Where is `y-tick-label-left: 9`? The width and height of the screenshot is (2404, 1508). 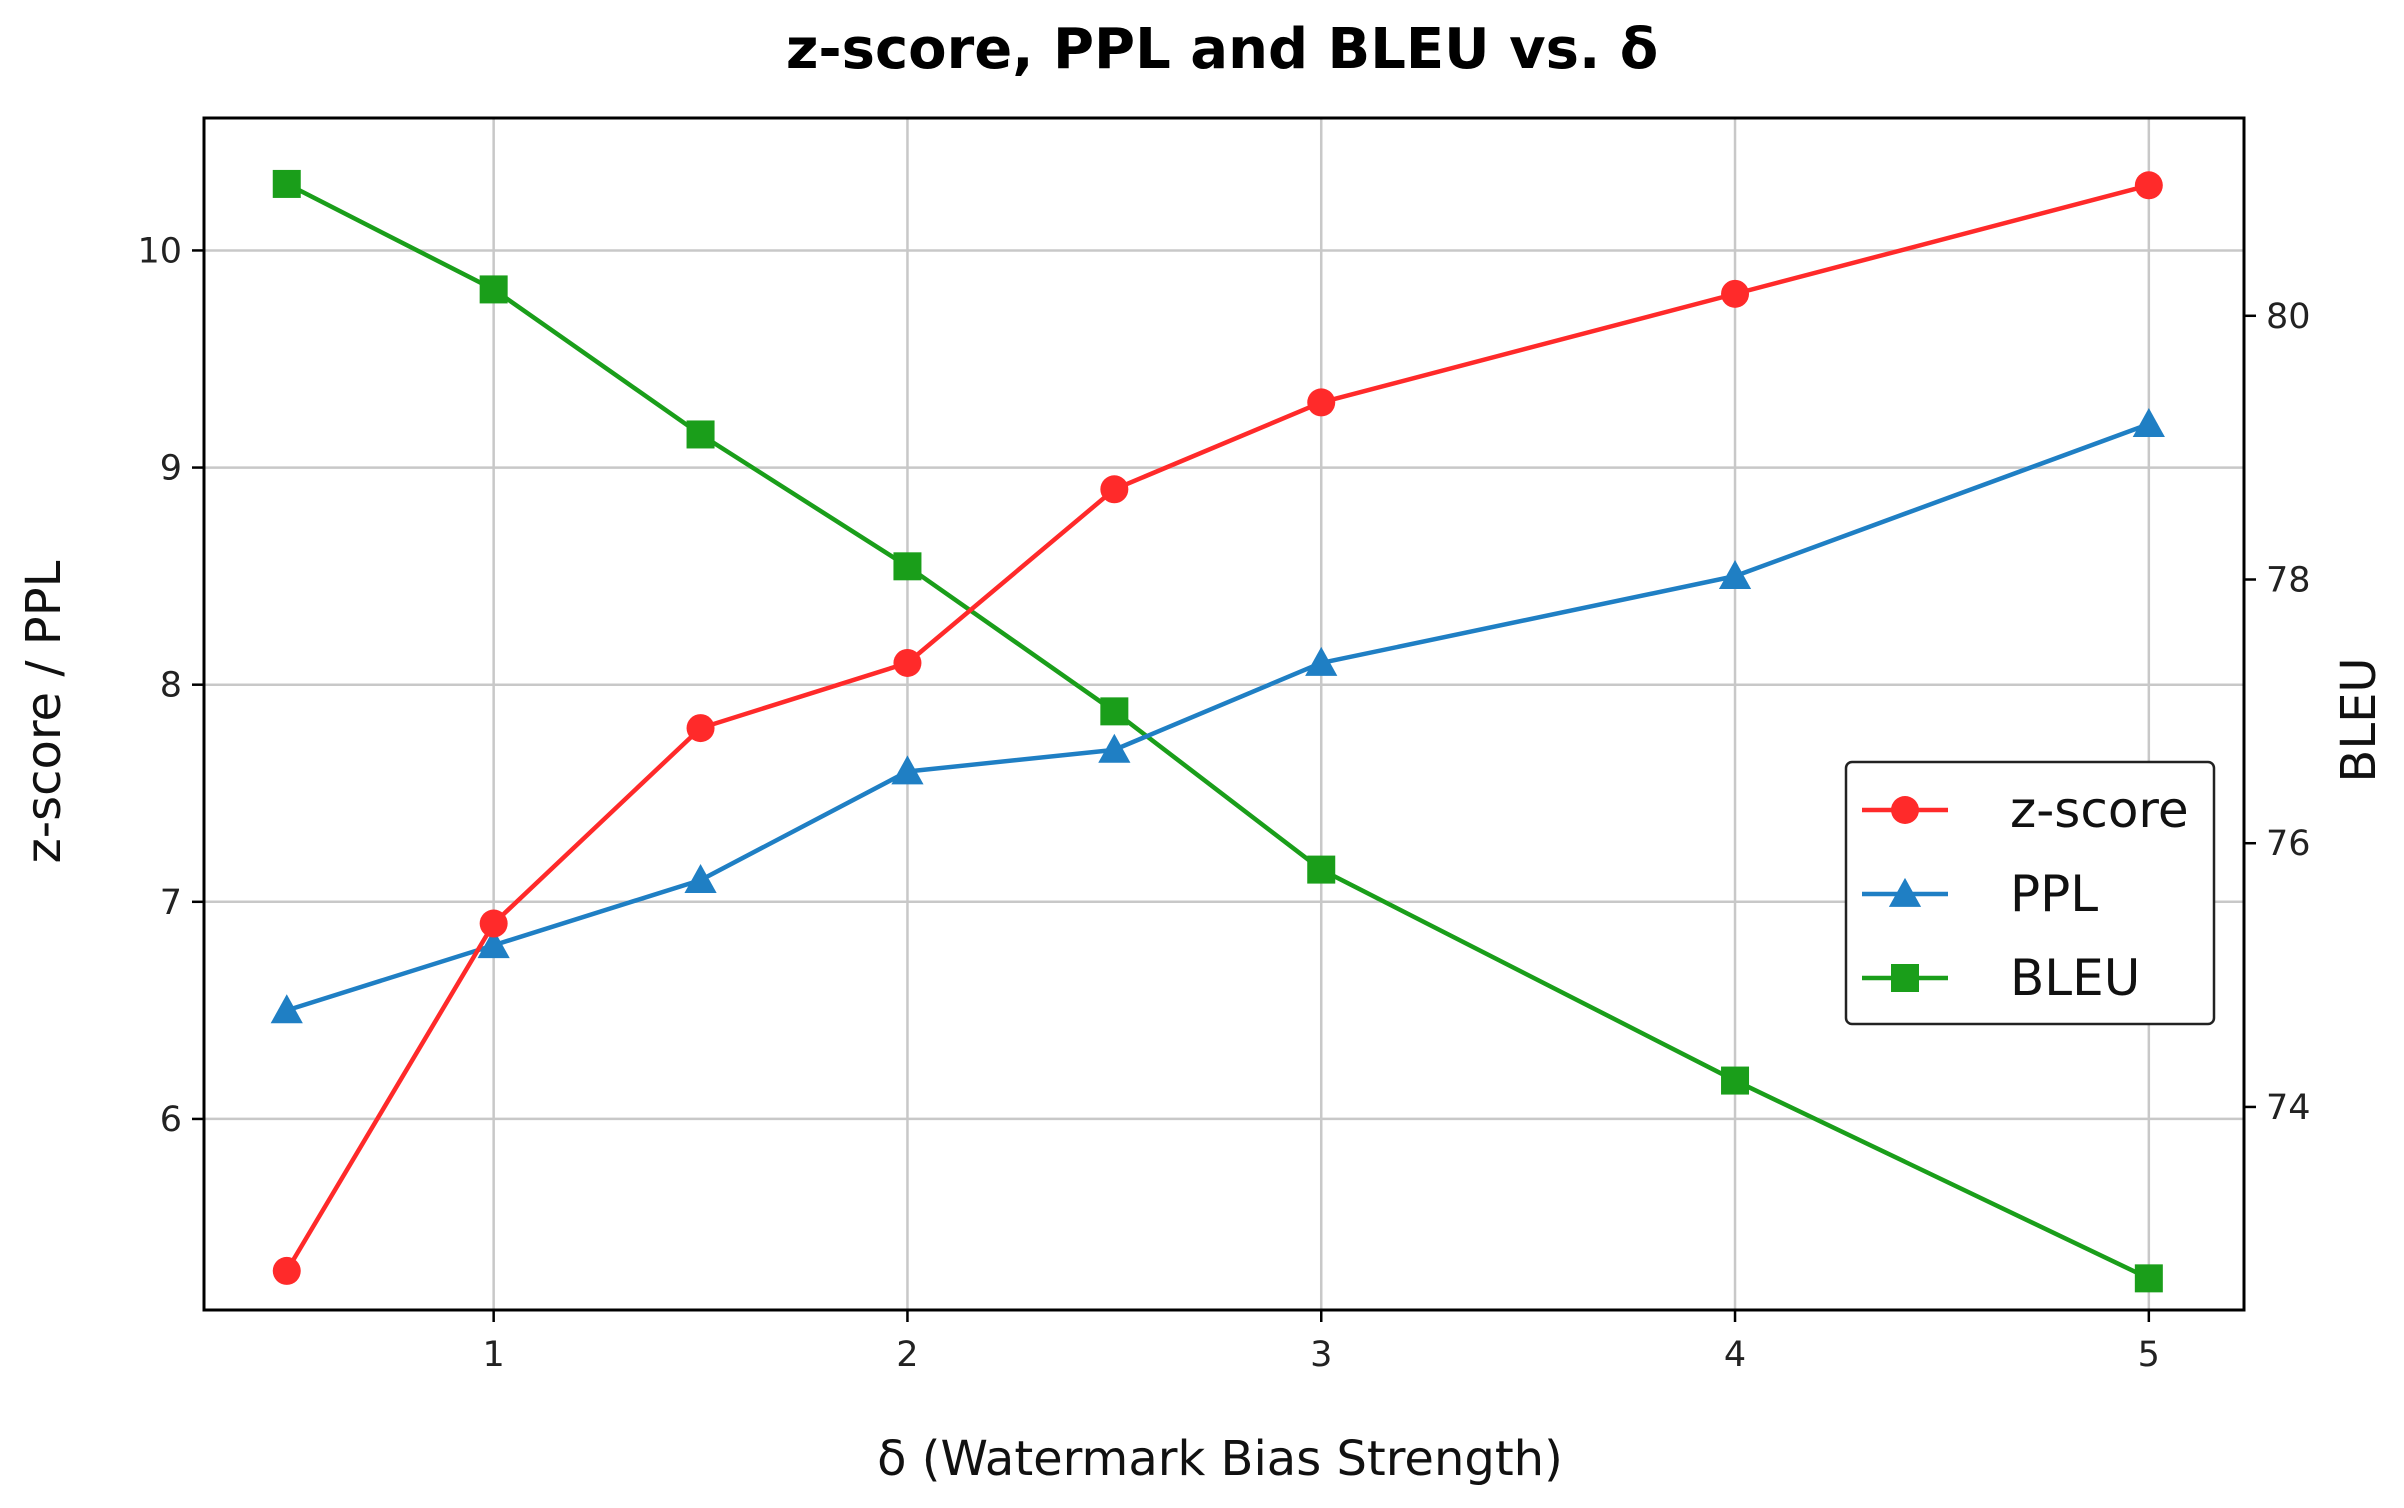
y-tick-label-left: 9 is located at coordinates (171, 469).